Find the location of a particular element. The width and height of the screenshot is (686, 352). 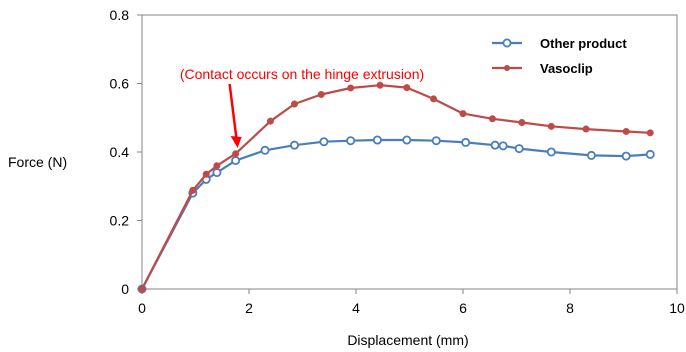

annotation-arrowhead is located at coordinates (236, 142).